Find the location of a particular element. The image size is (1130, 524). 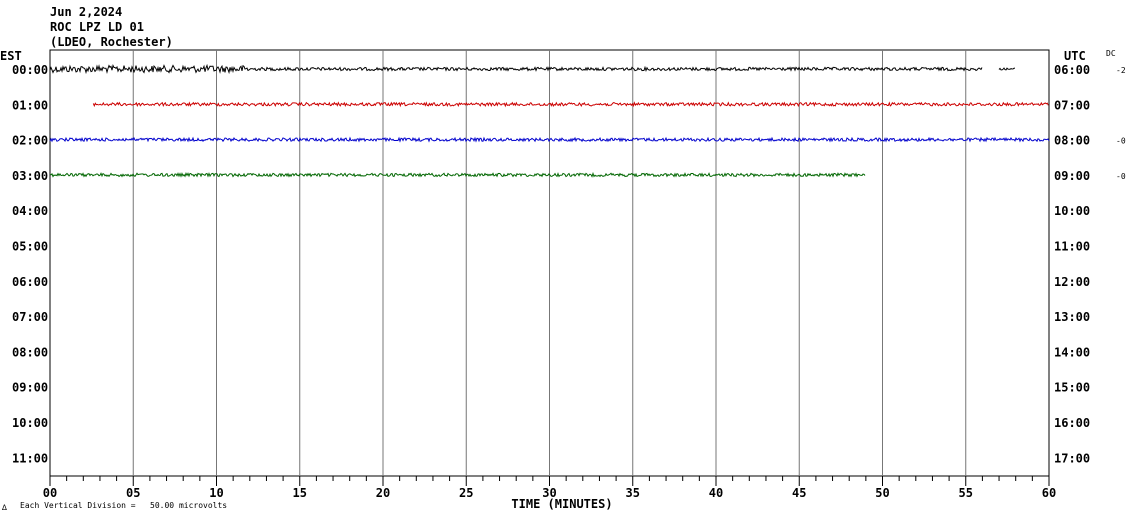

est-row-label: 08:00 is located at coordinates (30, 352).